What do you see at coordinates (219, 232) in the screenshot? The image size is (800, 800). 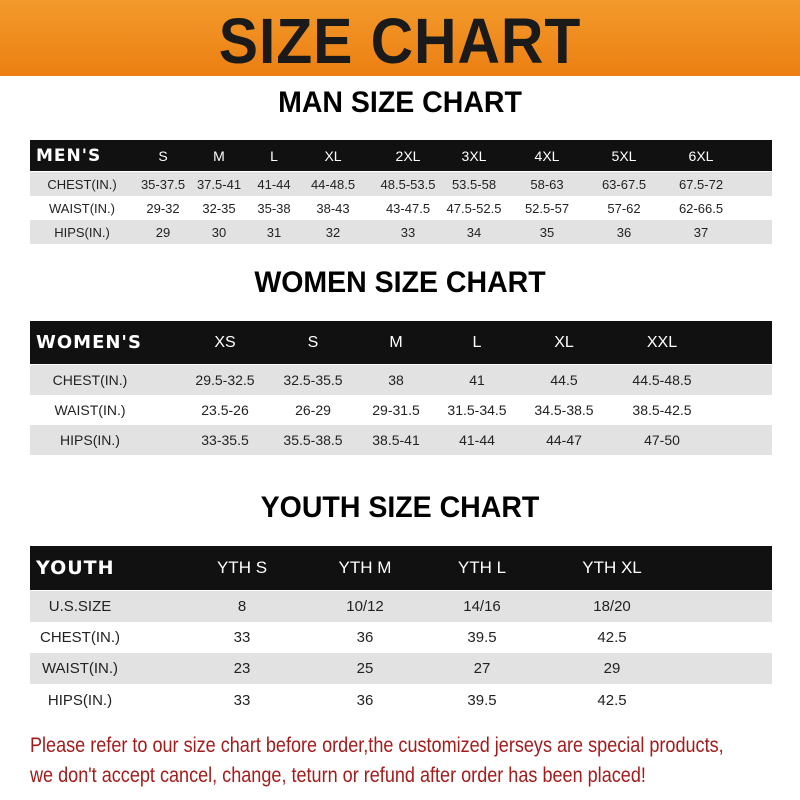 I see `table-cell: 30` at bounding box center [219, 232].